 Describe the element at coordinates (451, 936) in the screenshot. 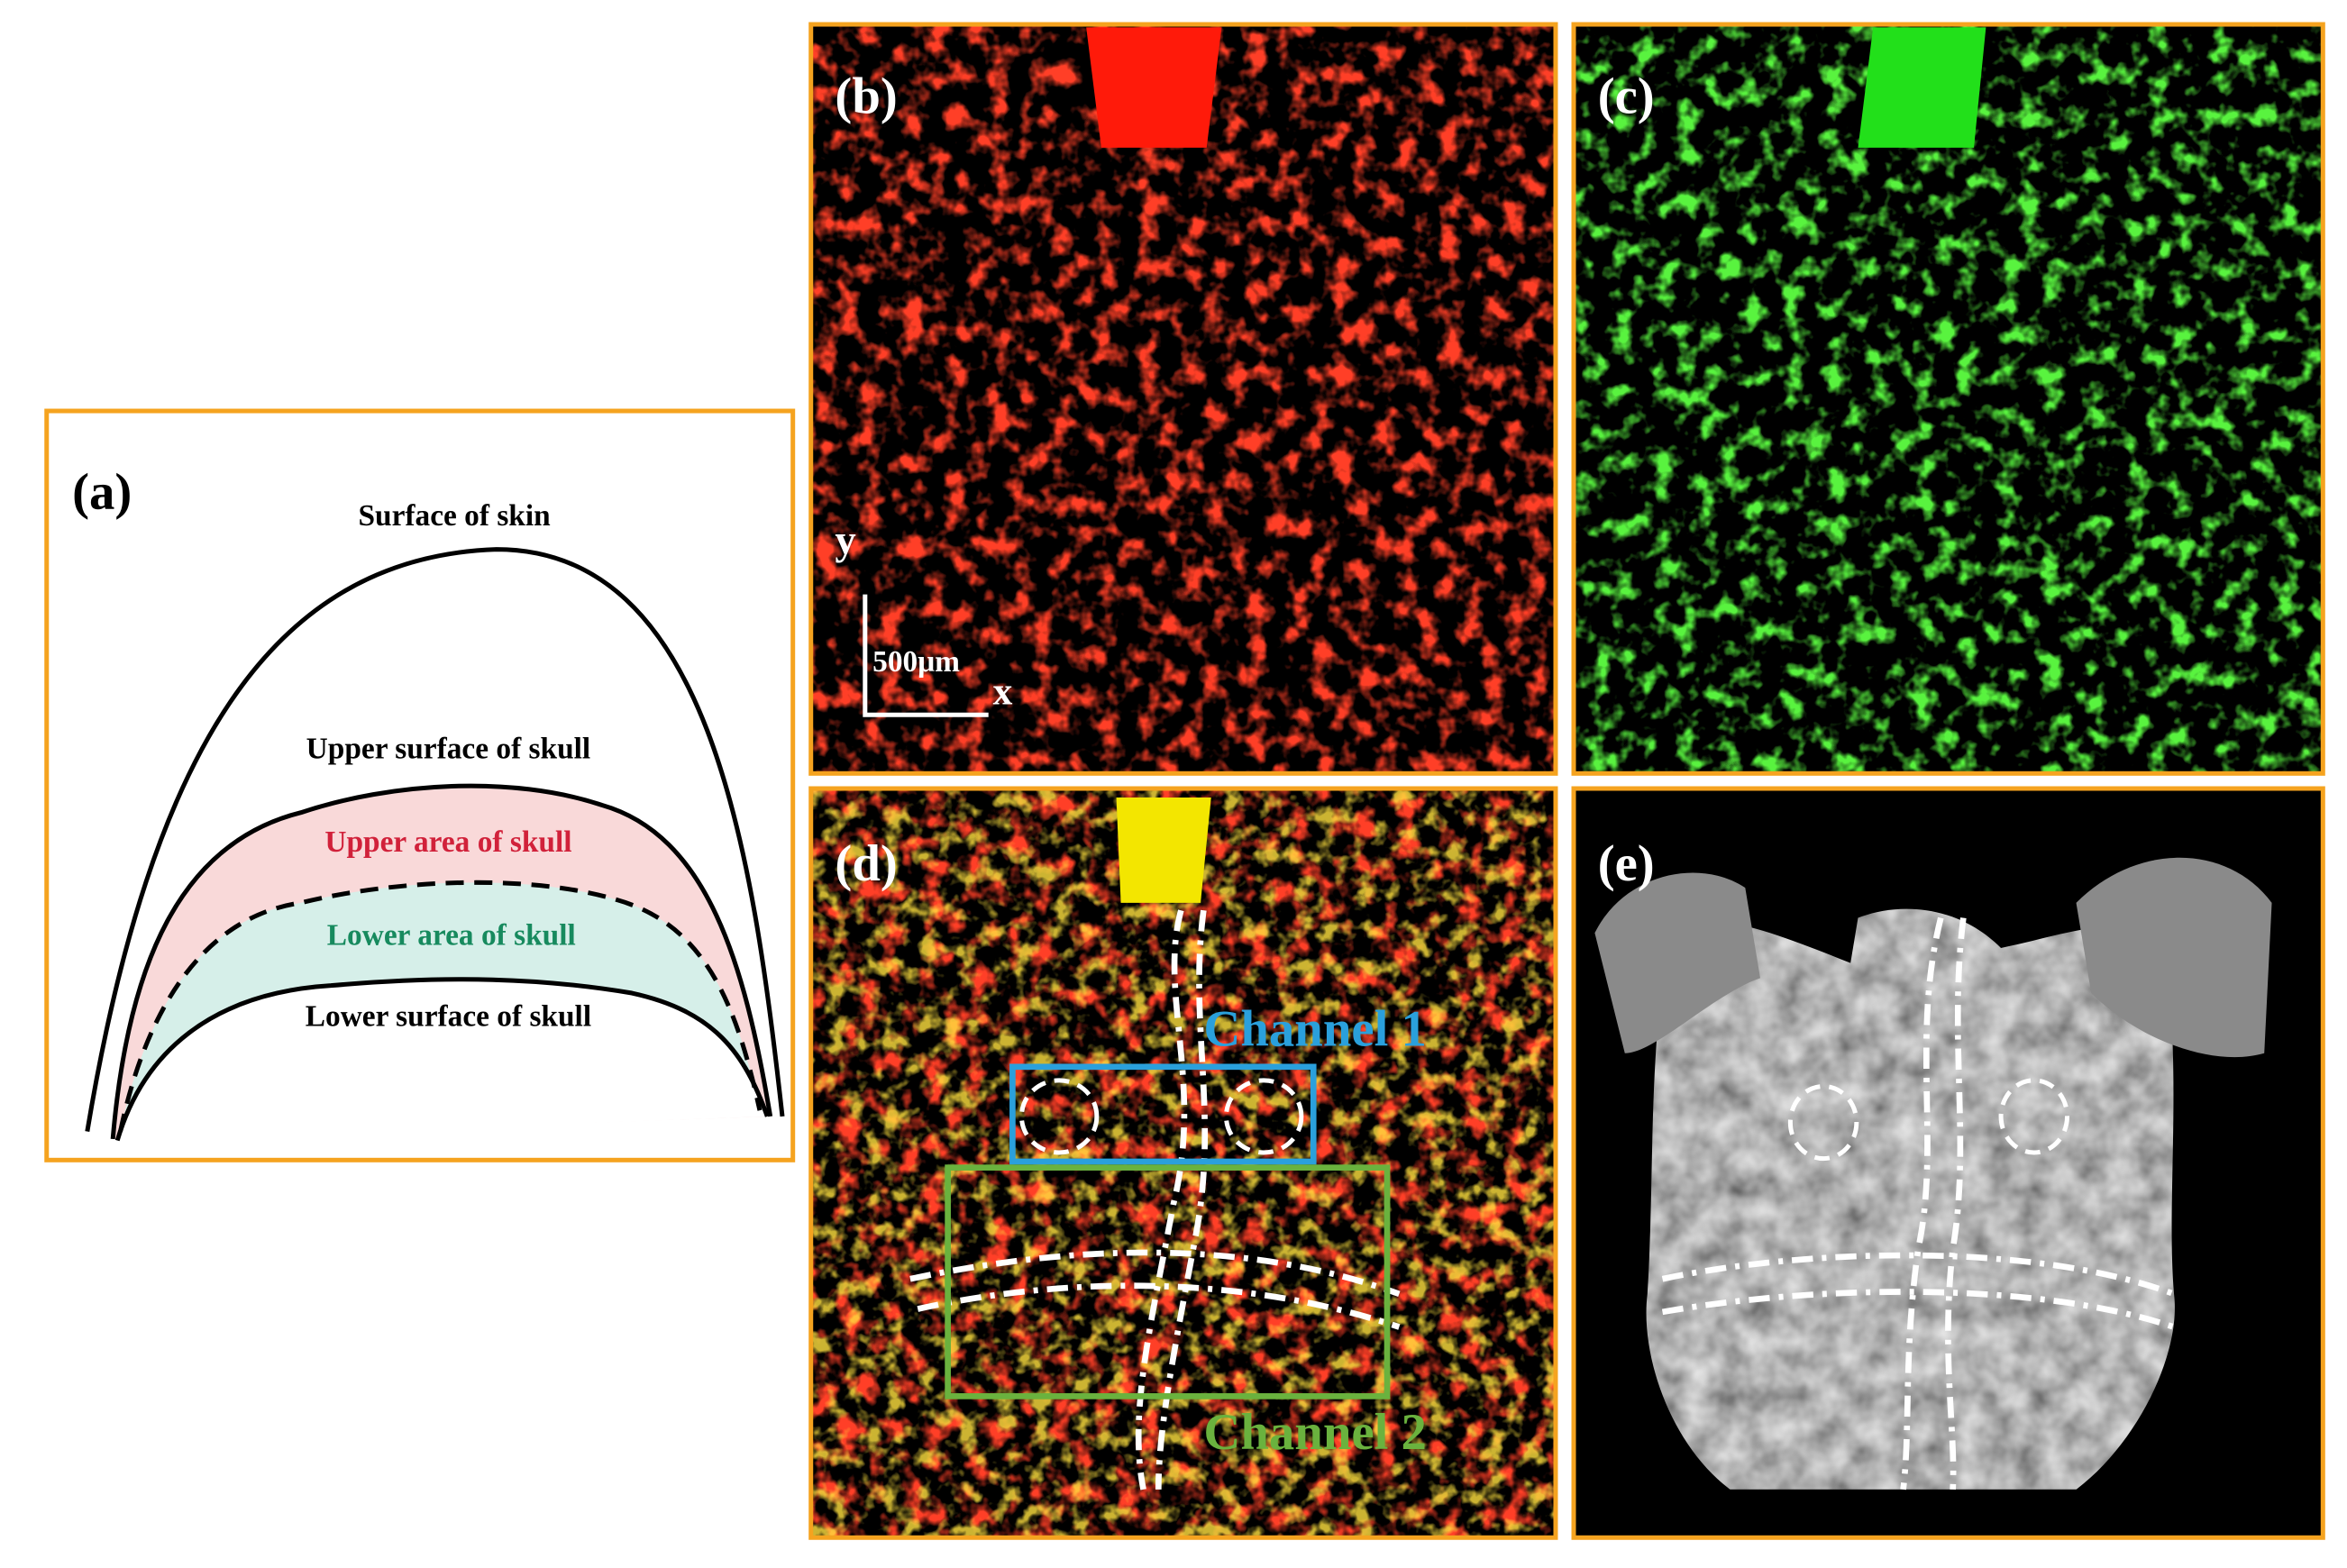

I see `annotation: Lower area of skull` at that location.